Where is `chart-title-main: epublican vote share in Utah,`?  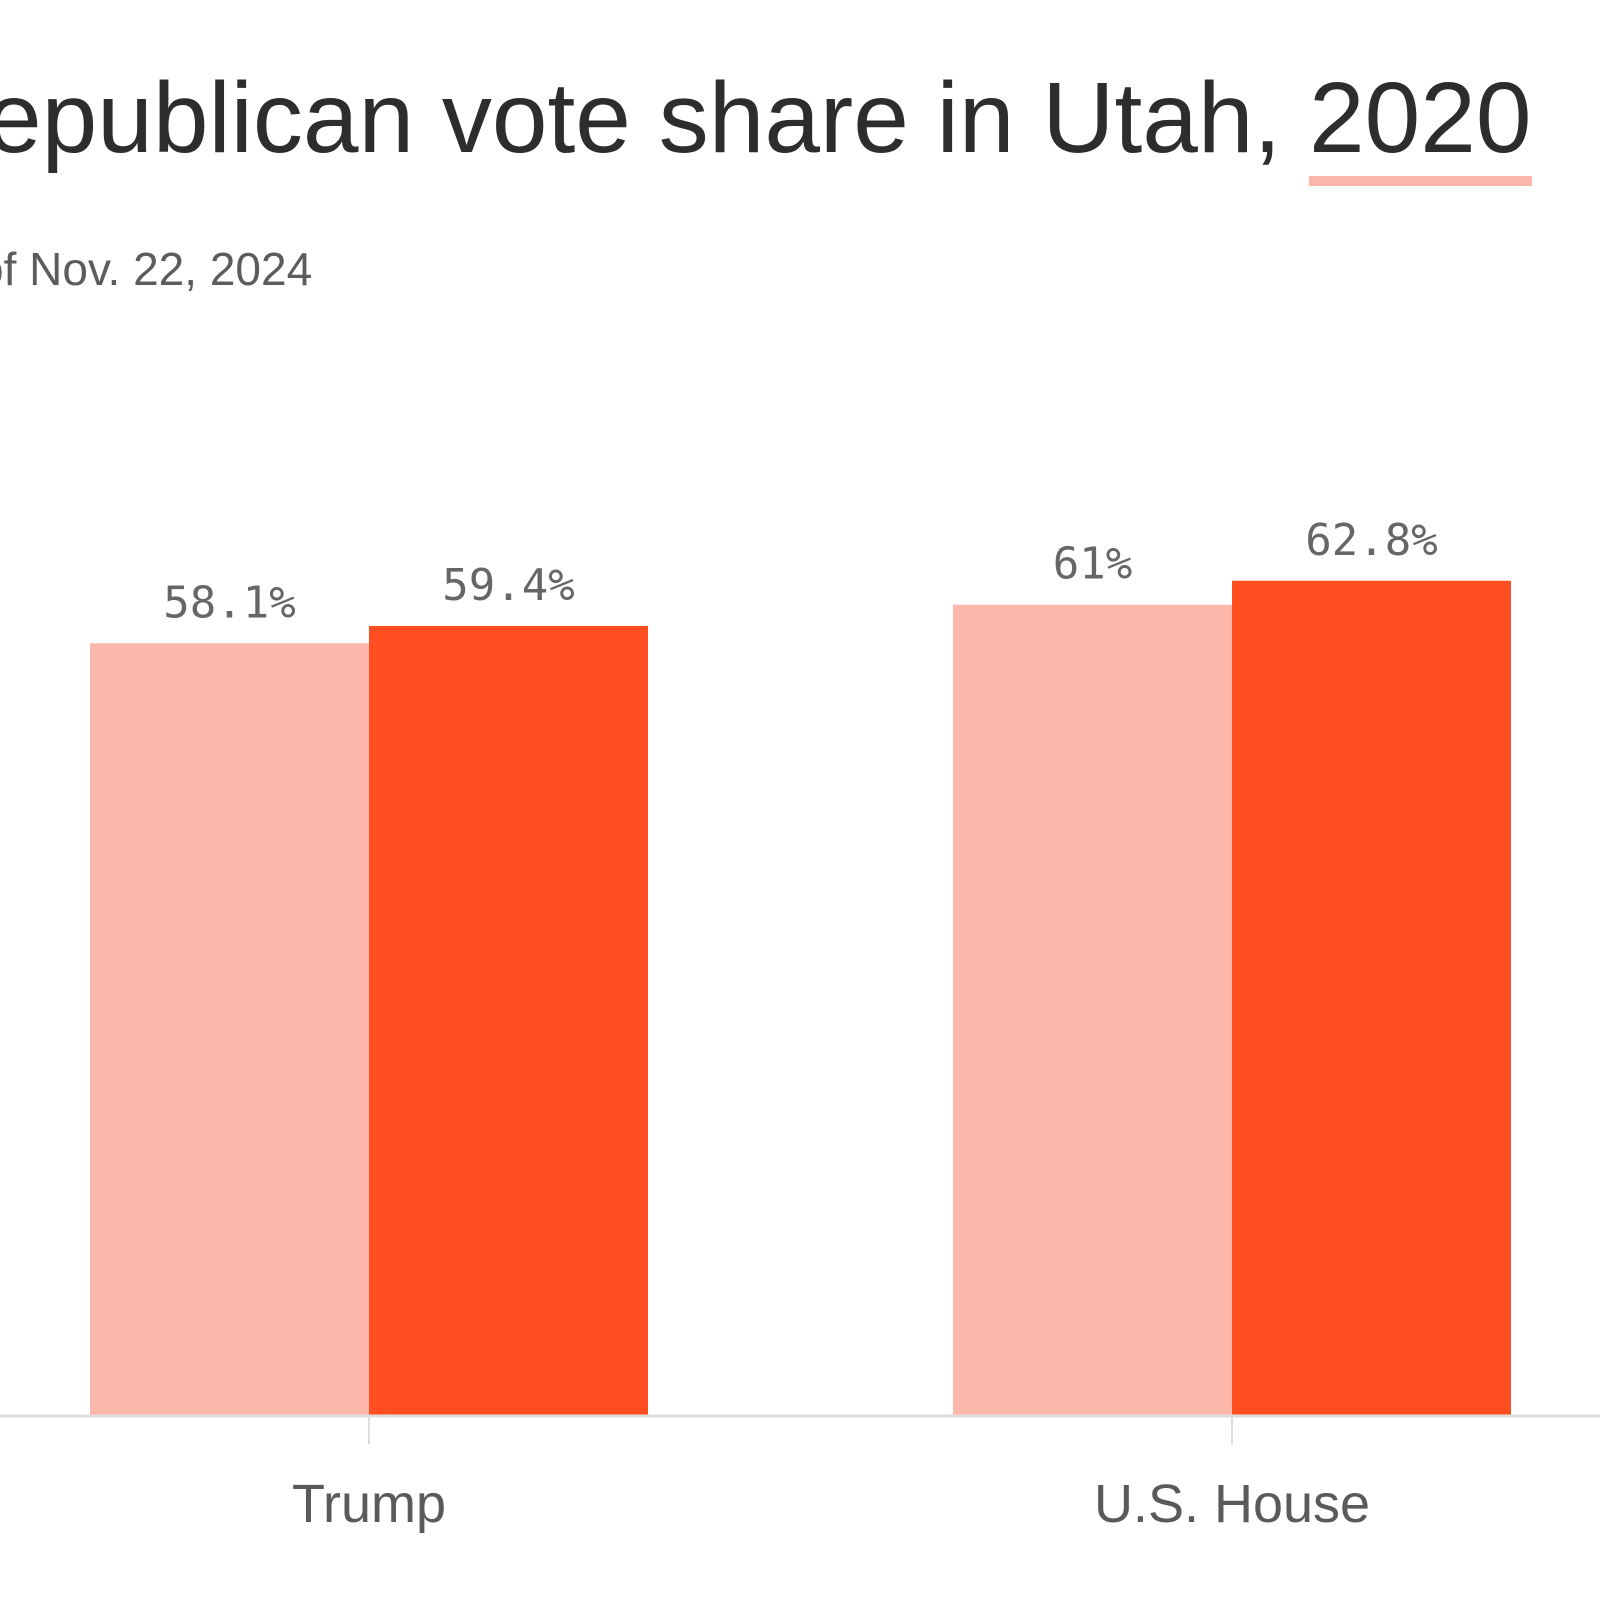
chart-title-main: epublican vote share in Utah, is located at coordinates (655, 118).